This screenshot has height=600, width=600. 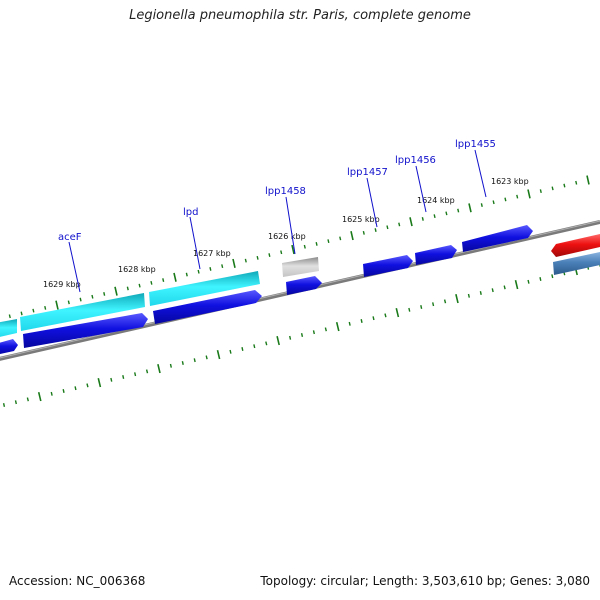 What do you see at coordinates (77, 581) in the screenshot?
I see `accession-text: Accession: NC_006368` at bounding box center [77, 581].